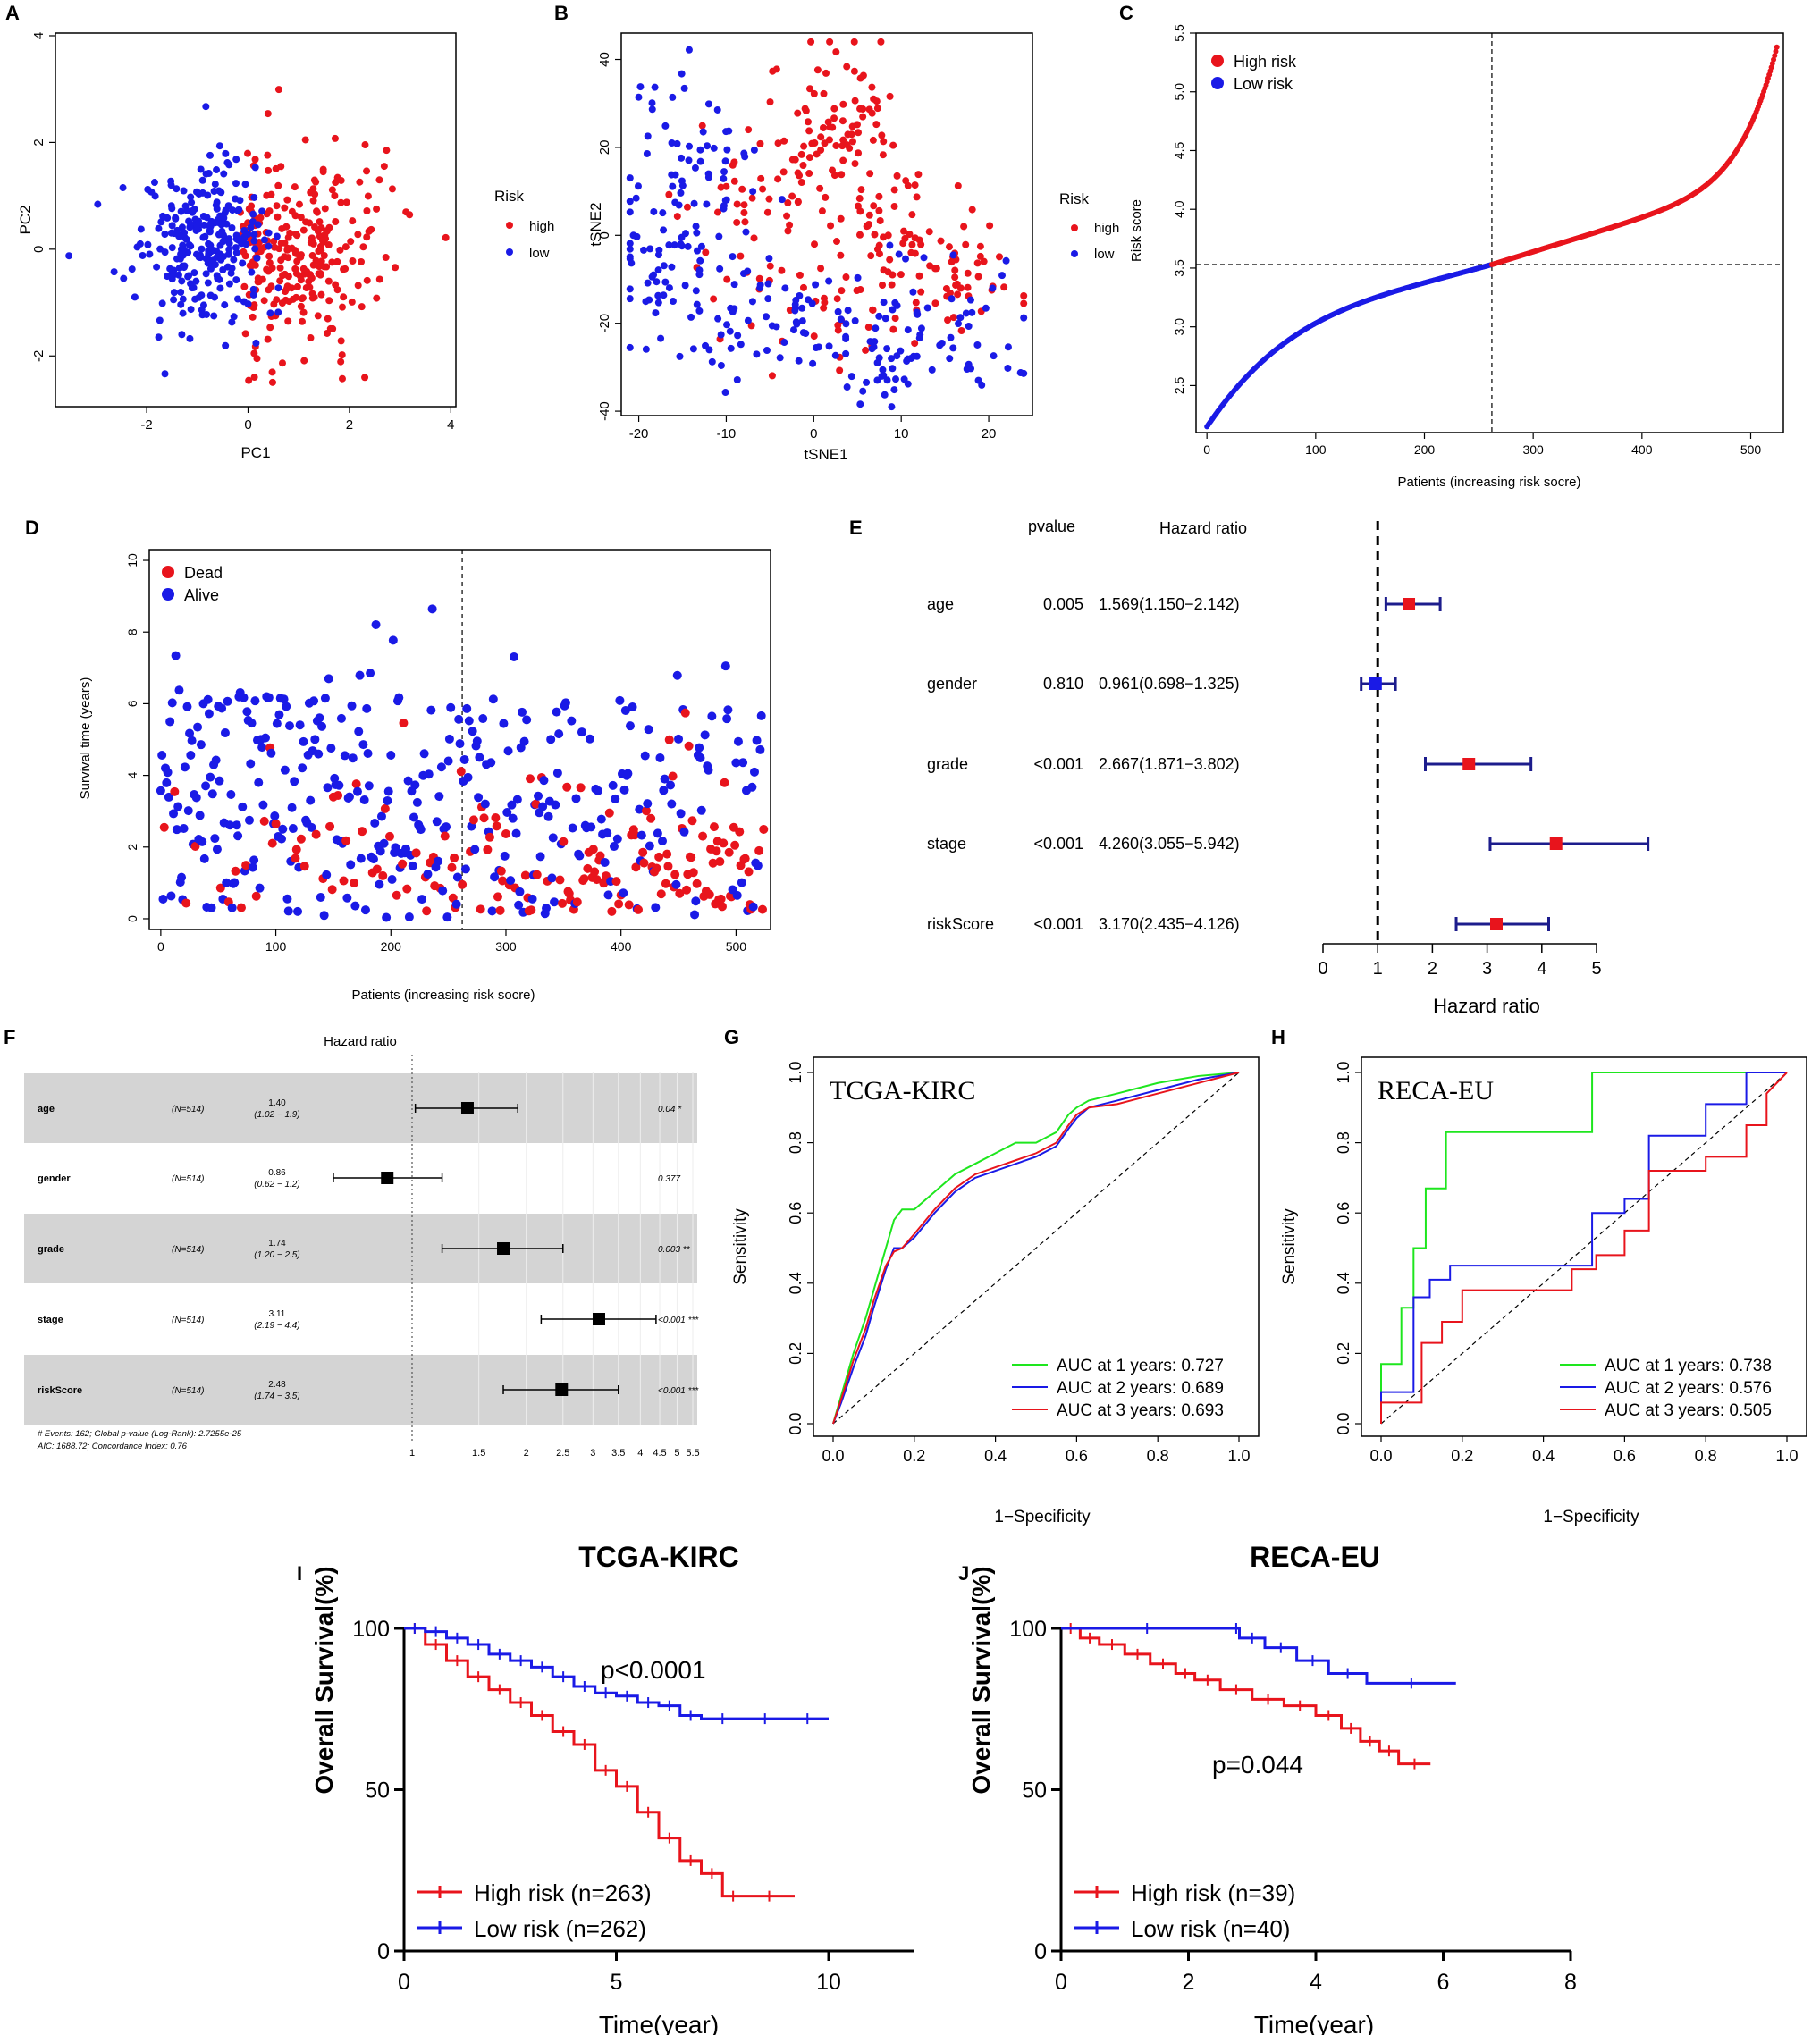 This screenshot has width=1820, height=2035. Describe the element at coordinates (38, 249) in the screenshot. I see `panel-a-y-tick-label: 0` at that location.